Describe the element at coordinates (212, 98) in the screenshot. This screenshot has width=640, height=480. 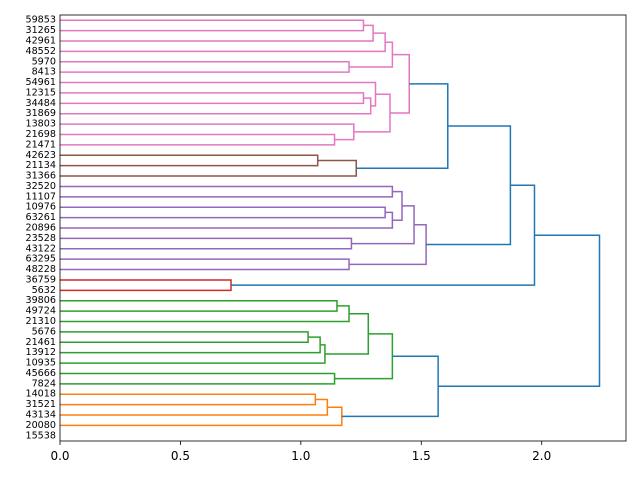
I see `link-p6` at that location.